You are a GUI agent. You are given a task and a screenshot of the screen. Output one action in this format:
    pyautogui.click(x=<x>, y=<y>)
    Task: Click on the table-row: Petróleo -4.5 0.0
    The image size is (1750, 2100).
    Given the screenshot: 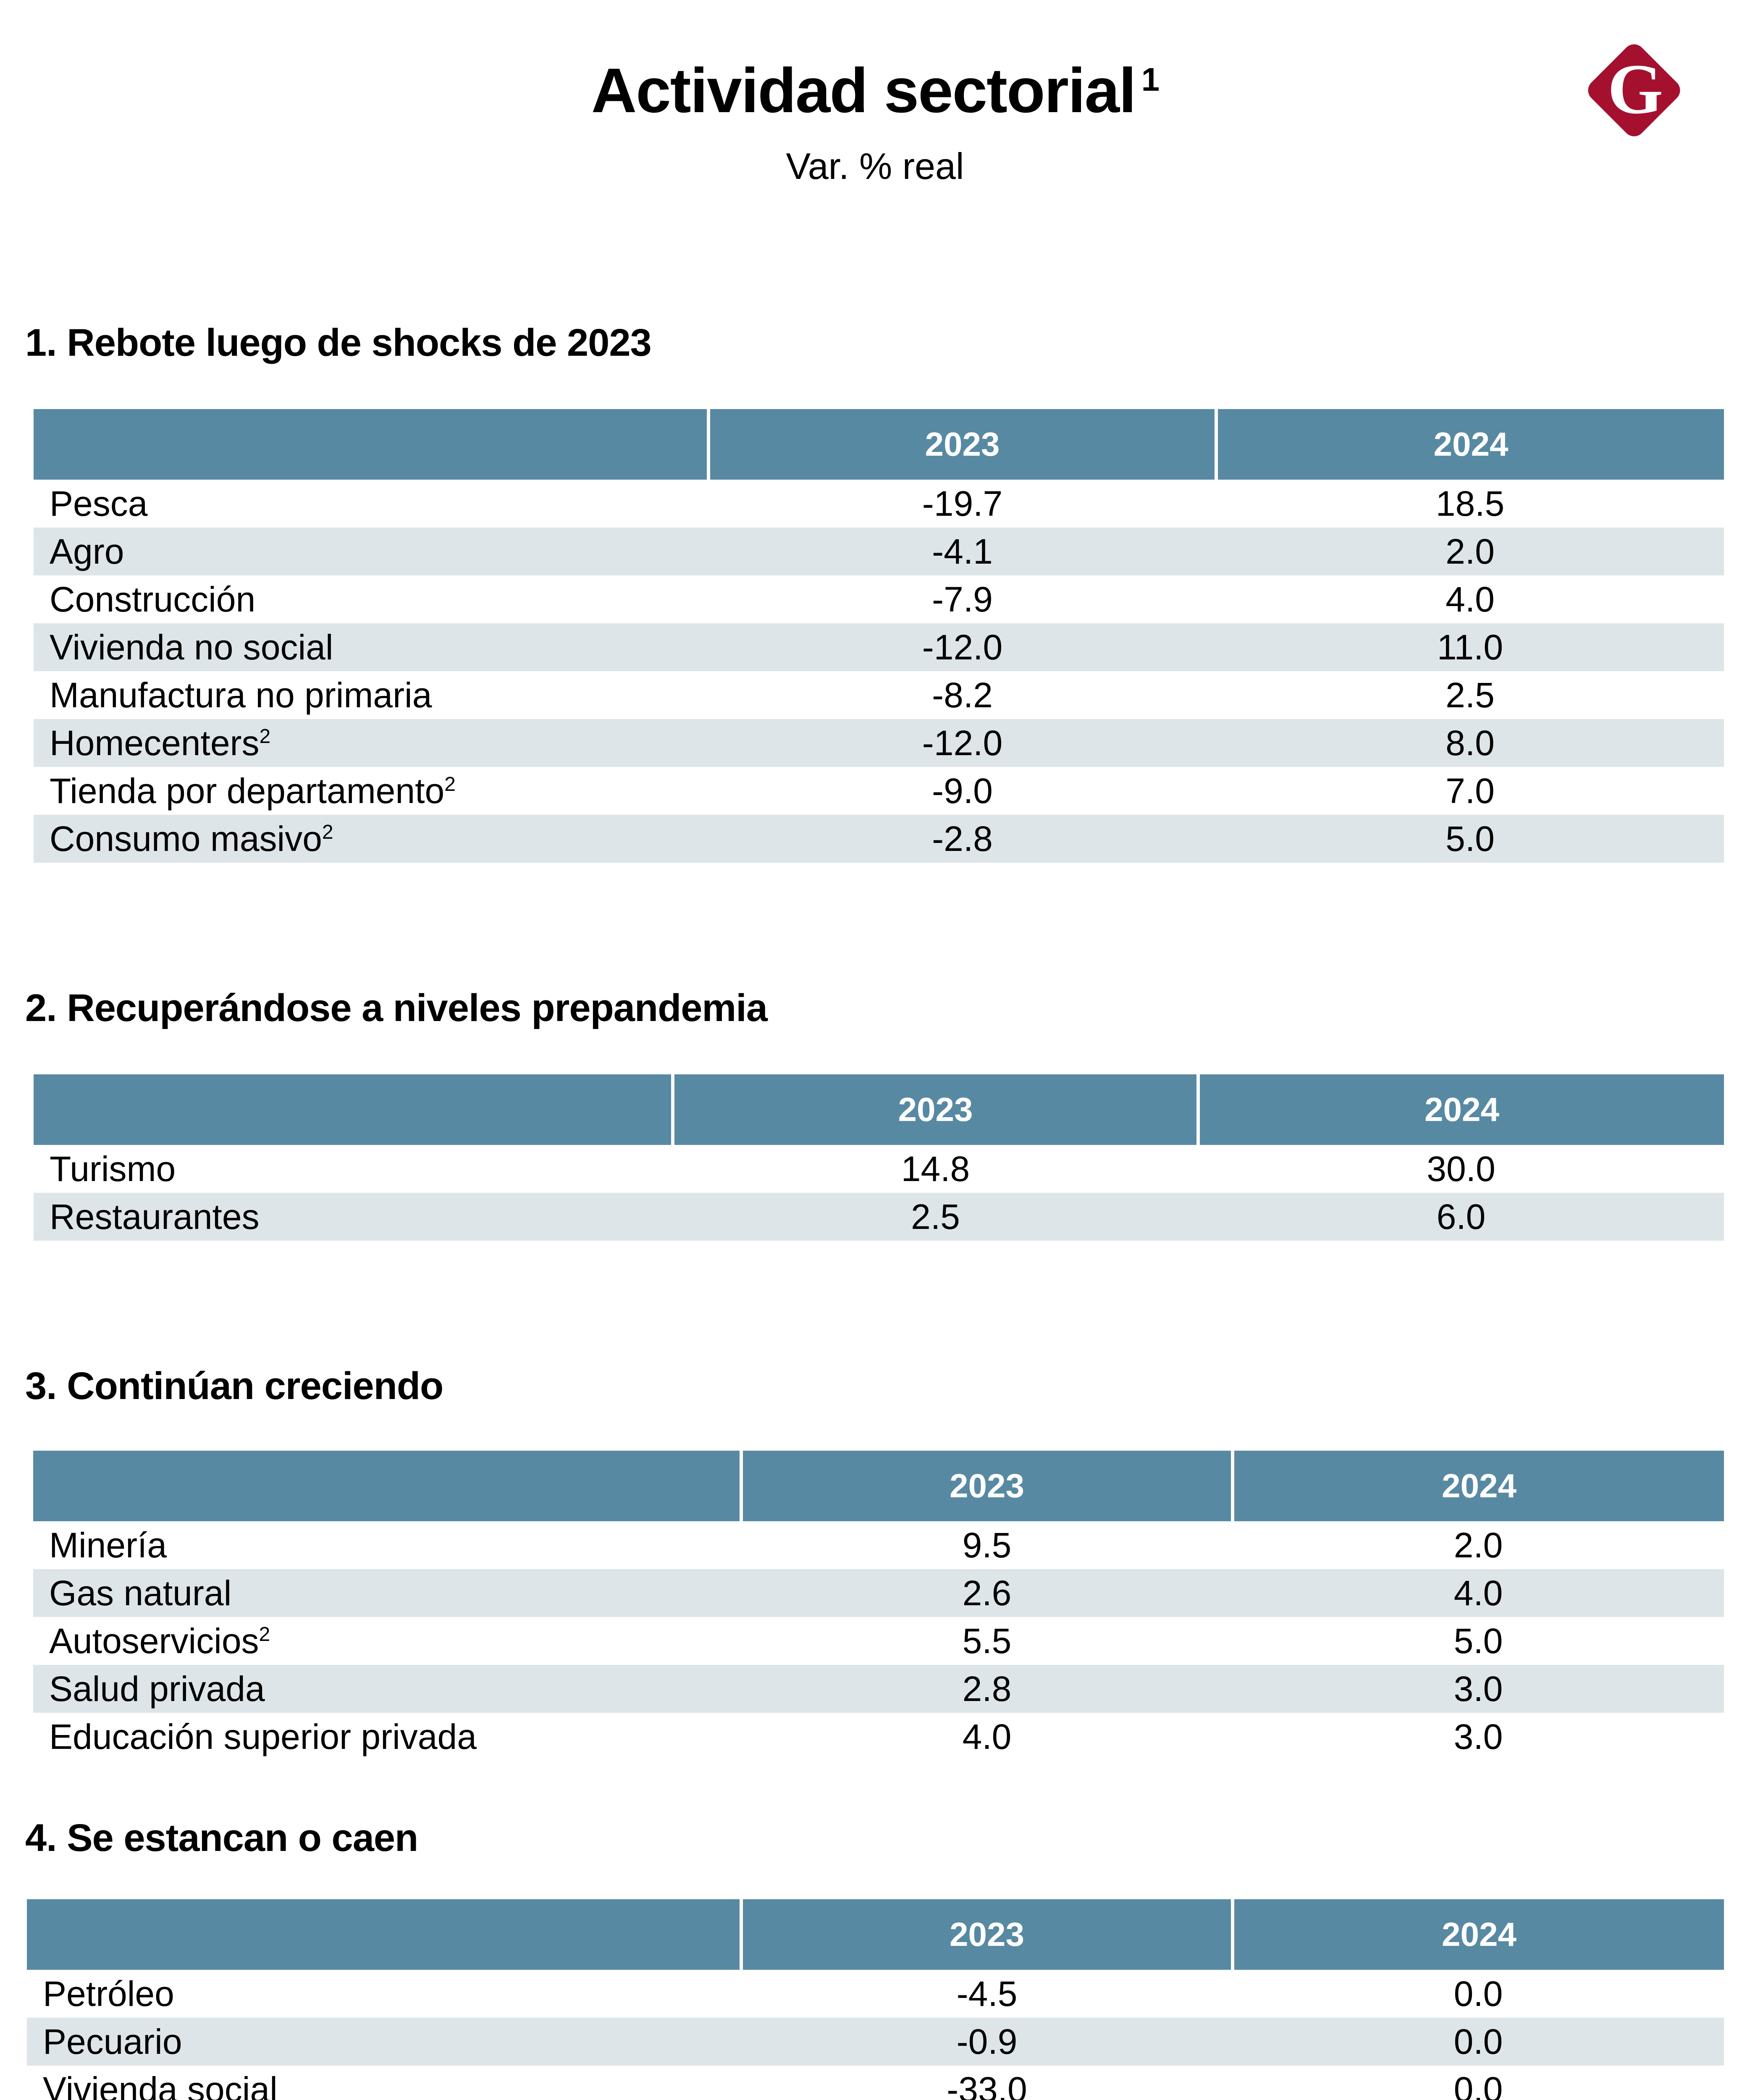 What is the action you would take?
    pyautogui.click(x=876, y=1994)
    